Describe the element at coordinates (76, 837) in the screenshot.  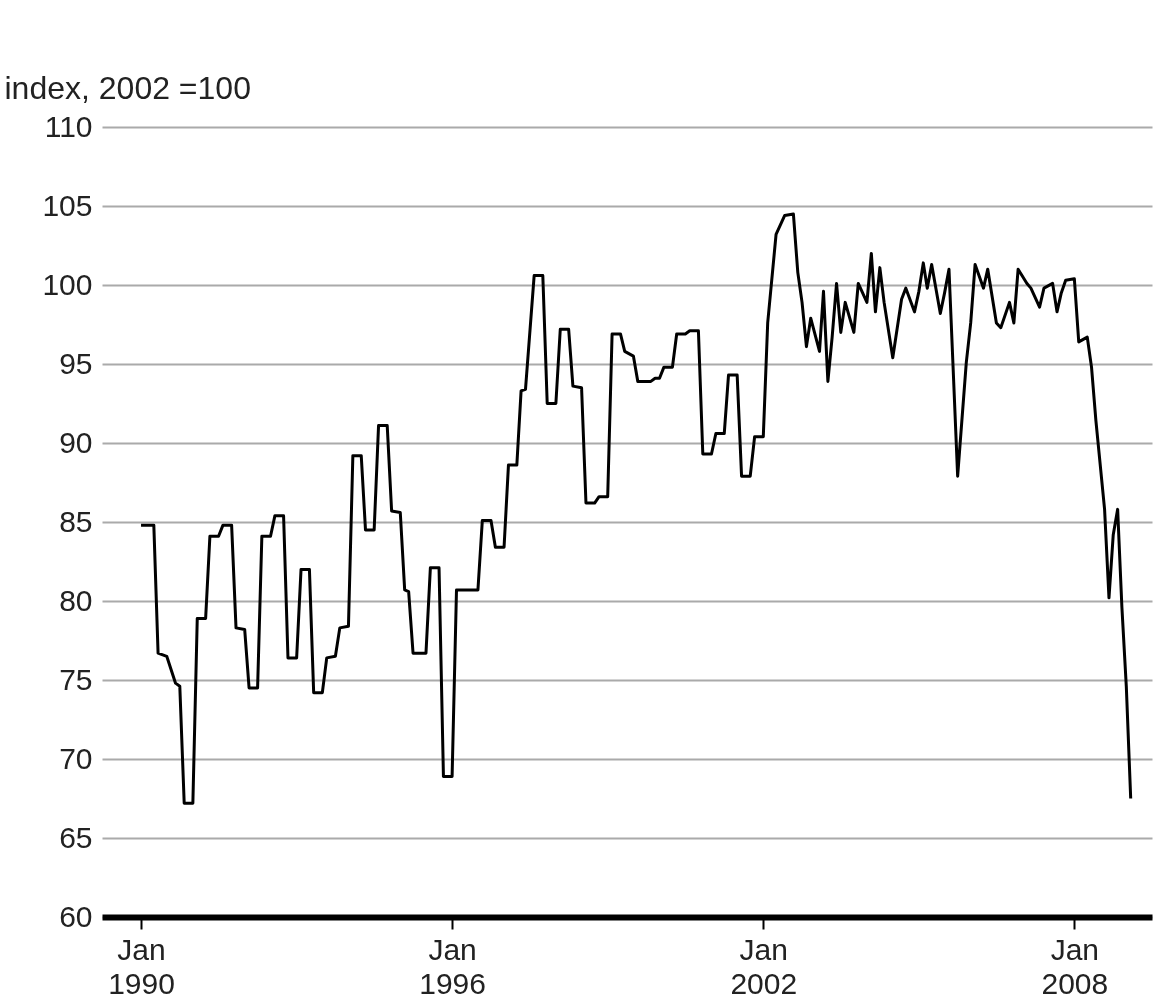
I see `y-tick-label: 65` at that location.